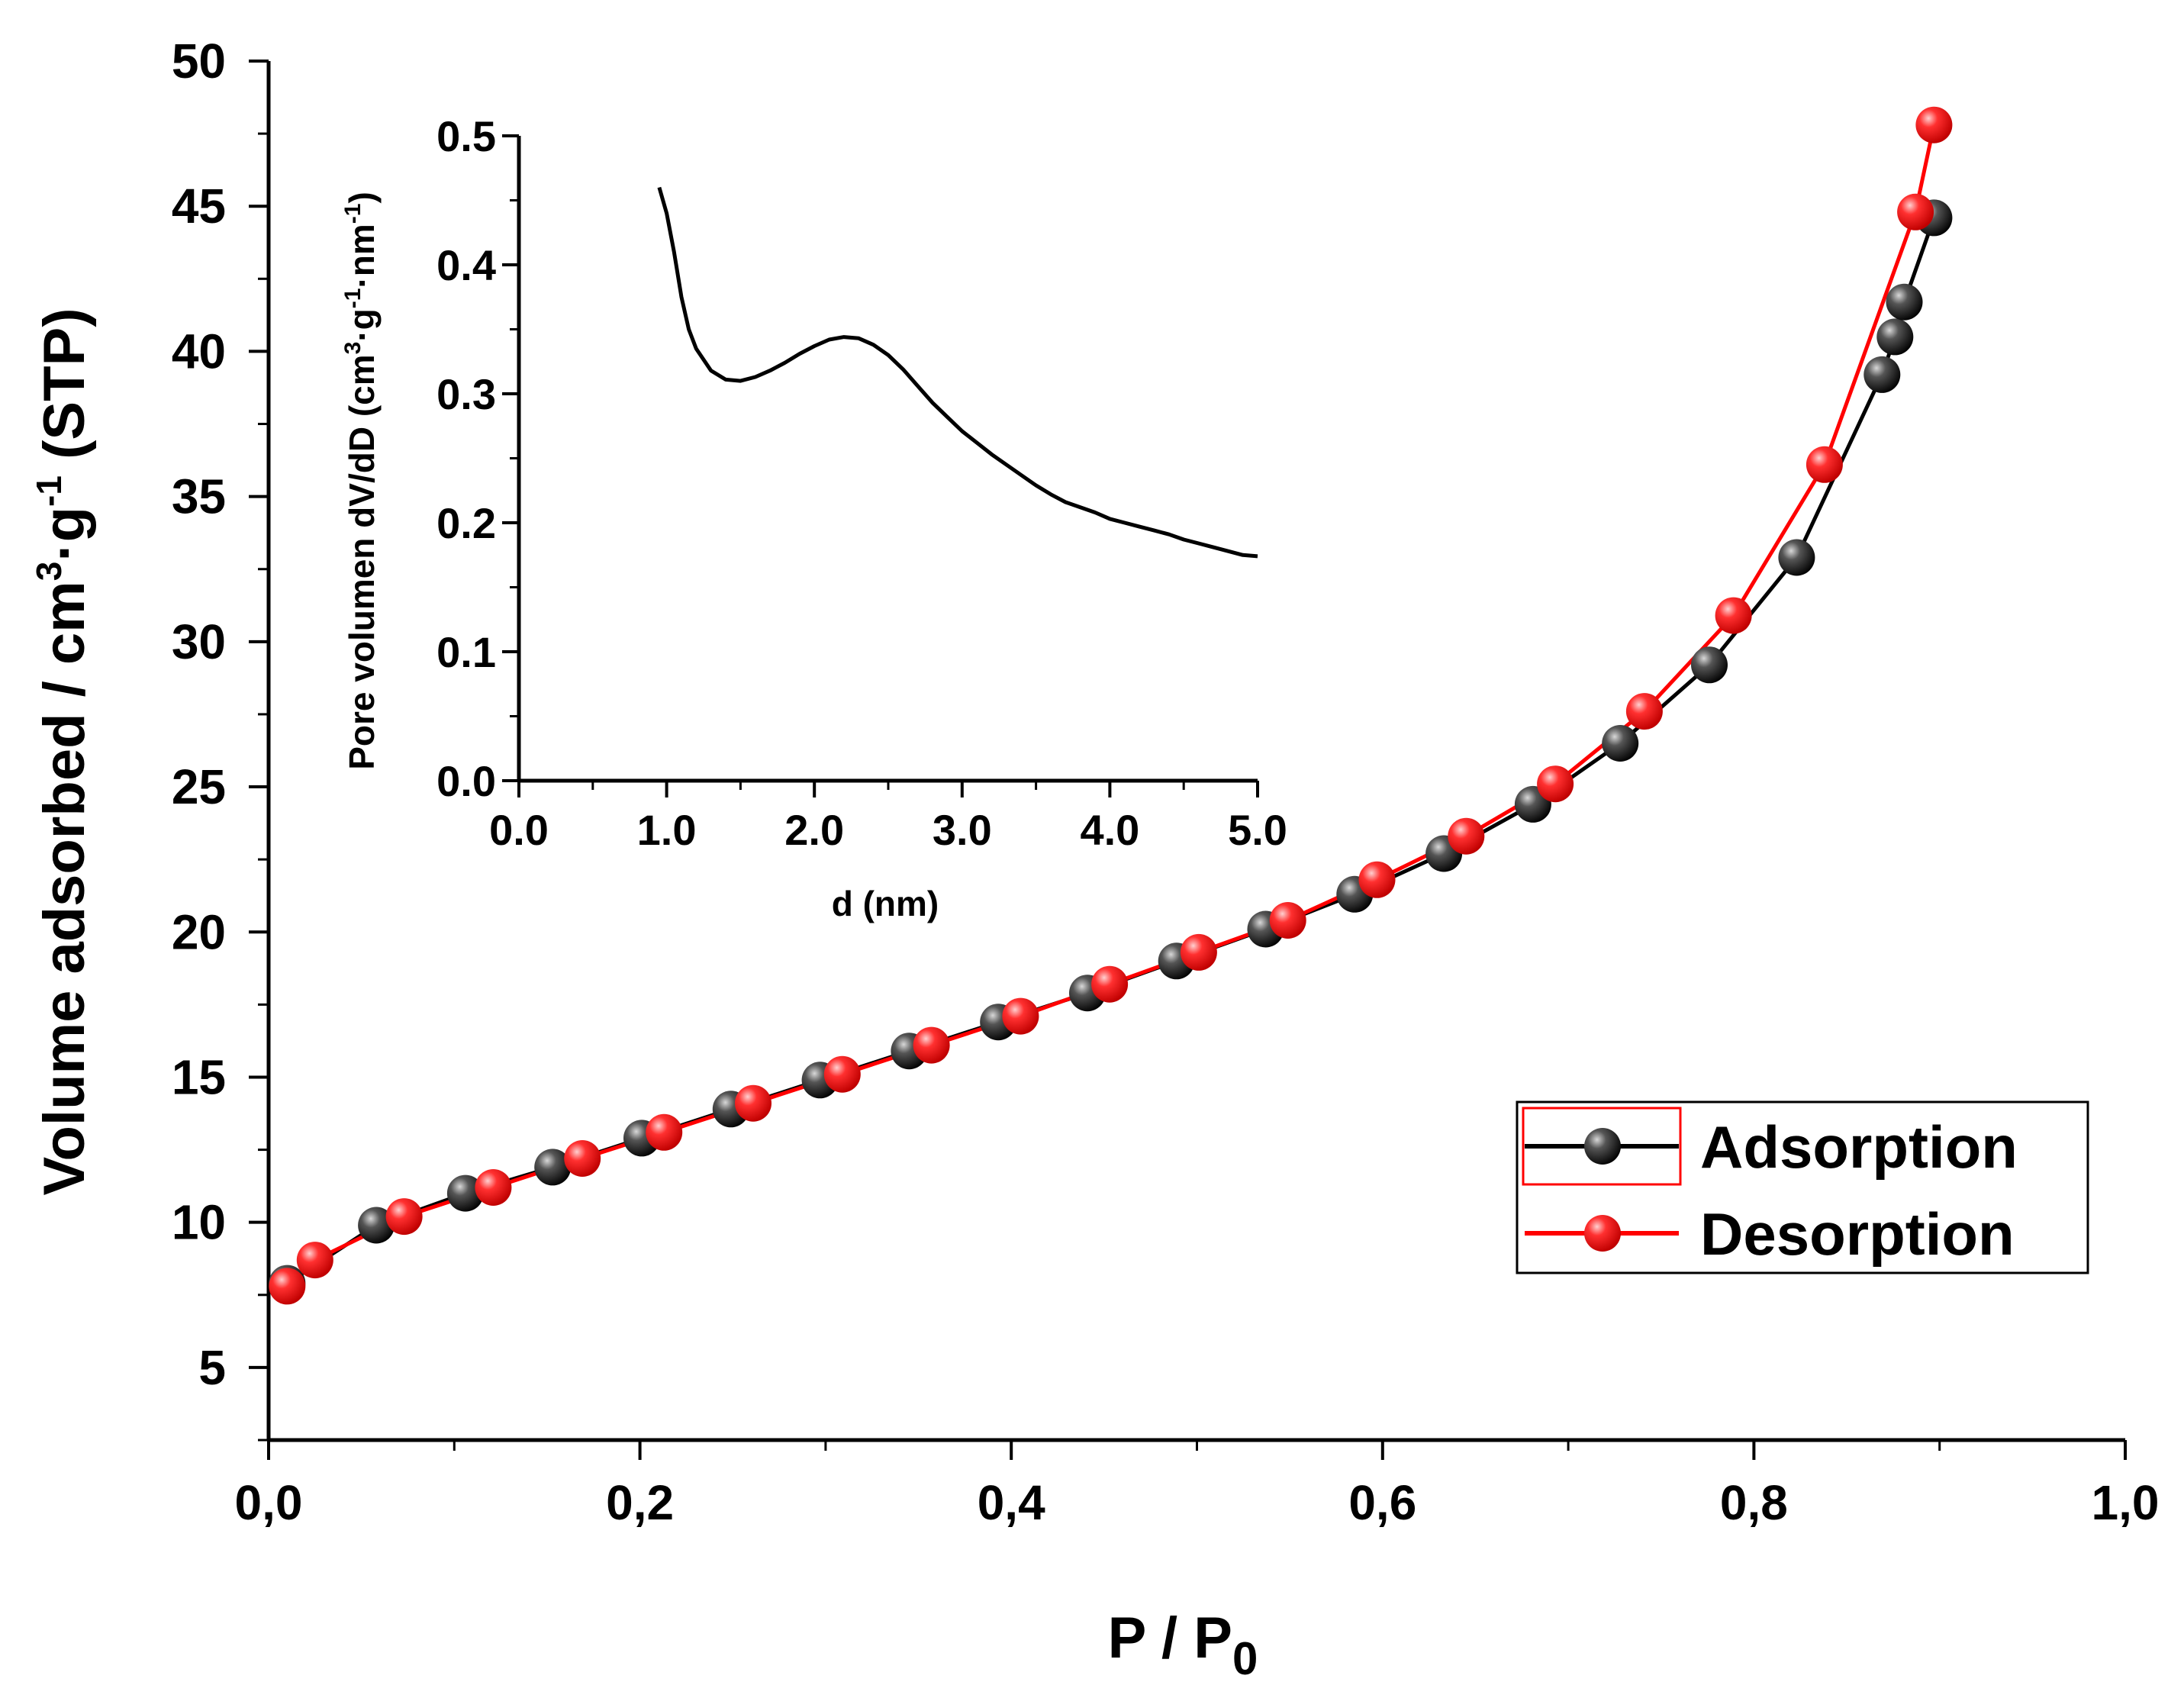 The image size is (2184, 1698). What do you see at coordinates (64, 888) in the screenshot?
I see `main-y-axis-title-text: Volume adsorbed / cm` at bounding box center [64, 888].